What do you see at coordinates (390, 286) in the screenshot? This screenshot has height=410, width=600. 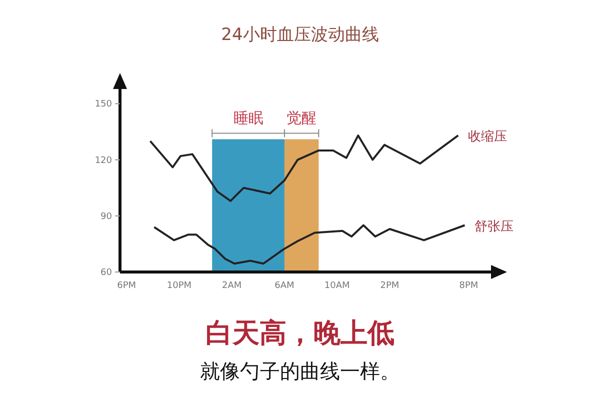 I see `x-tick-label: 2PM` at bounding box center [390, 286].